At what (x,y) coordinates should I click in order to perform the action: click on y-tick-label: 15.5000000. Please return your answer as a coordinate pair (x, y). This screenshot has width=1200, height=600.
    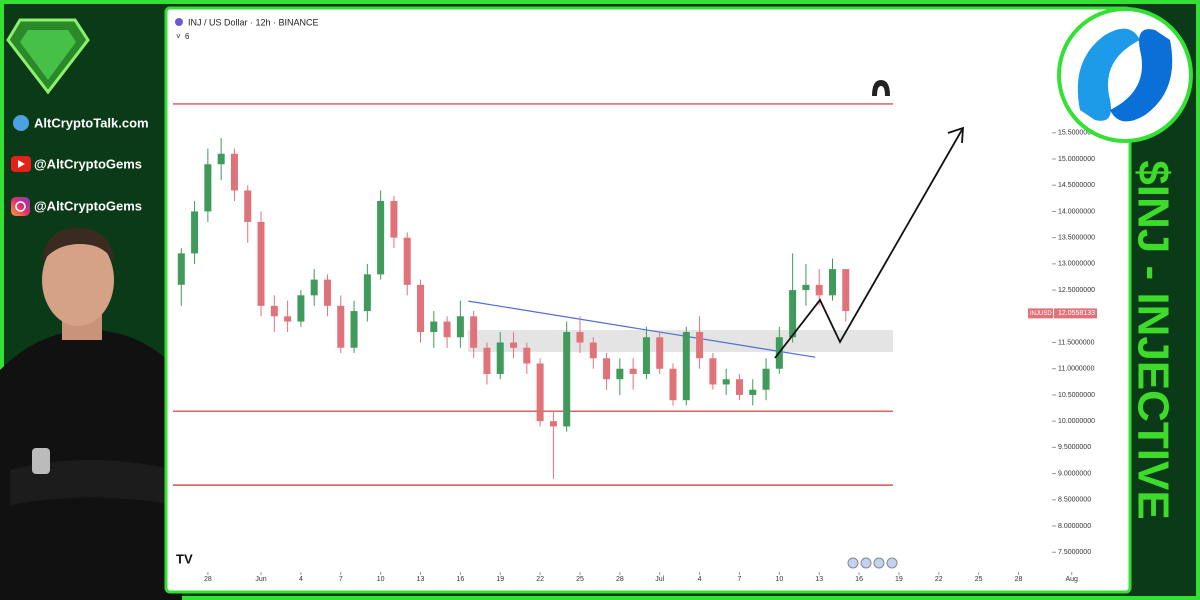
    Looking at the image, I should click on (1076, 133).